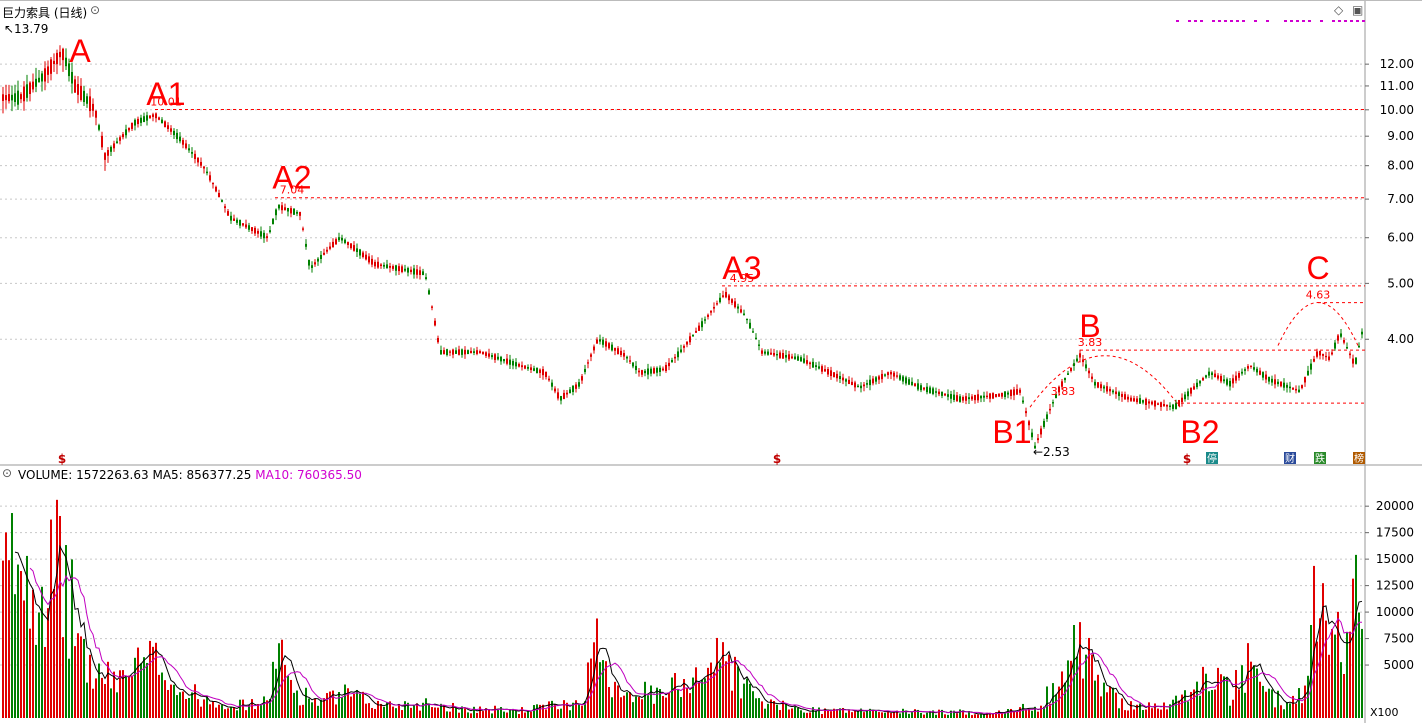 The width and height of the screenshot is (1422, 723). Describe the element at coordinates (1339, 10) in the screenshot. I see `diamond-icon: ◇` at that location.